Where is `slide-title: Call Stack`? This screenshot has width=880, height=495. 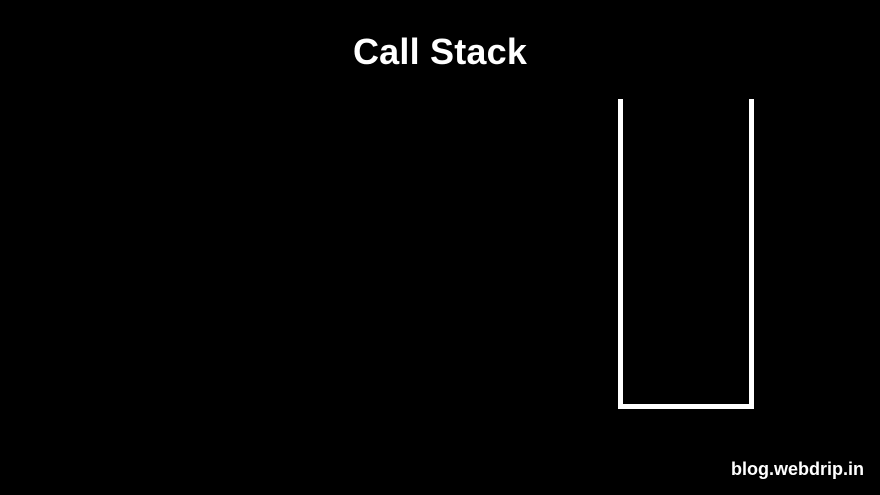 slide-title: Call Stack is located at coordinates (440, 51).